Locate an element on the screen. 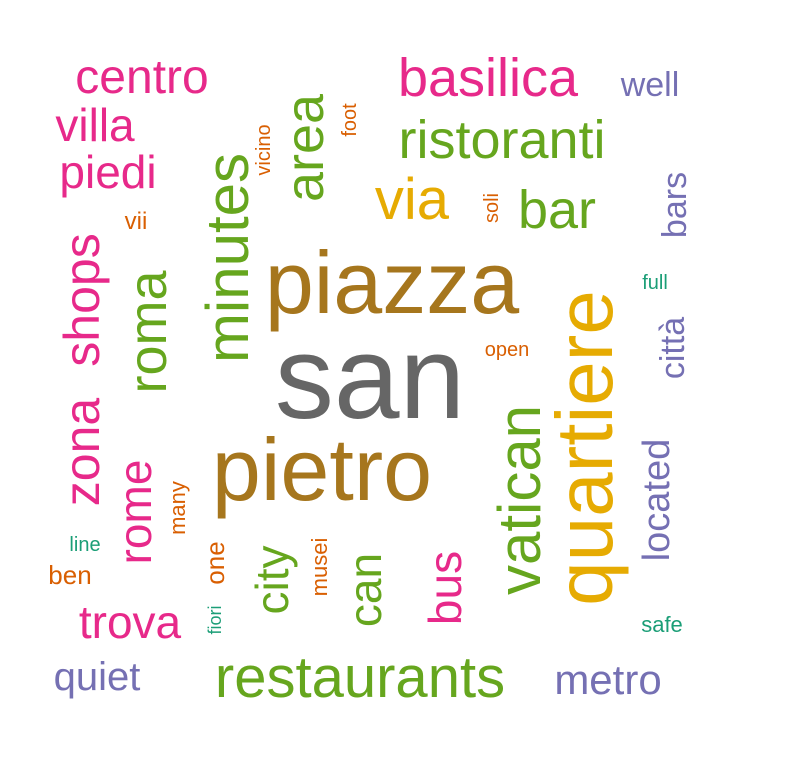  word-line: line is located at coordinates (85, 545).